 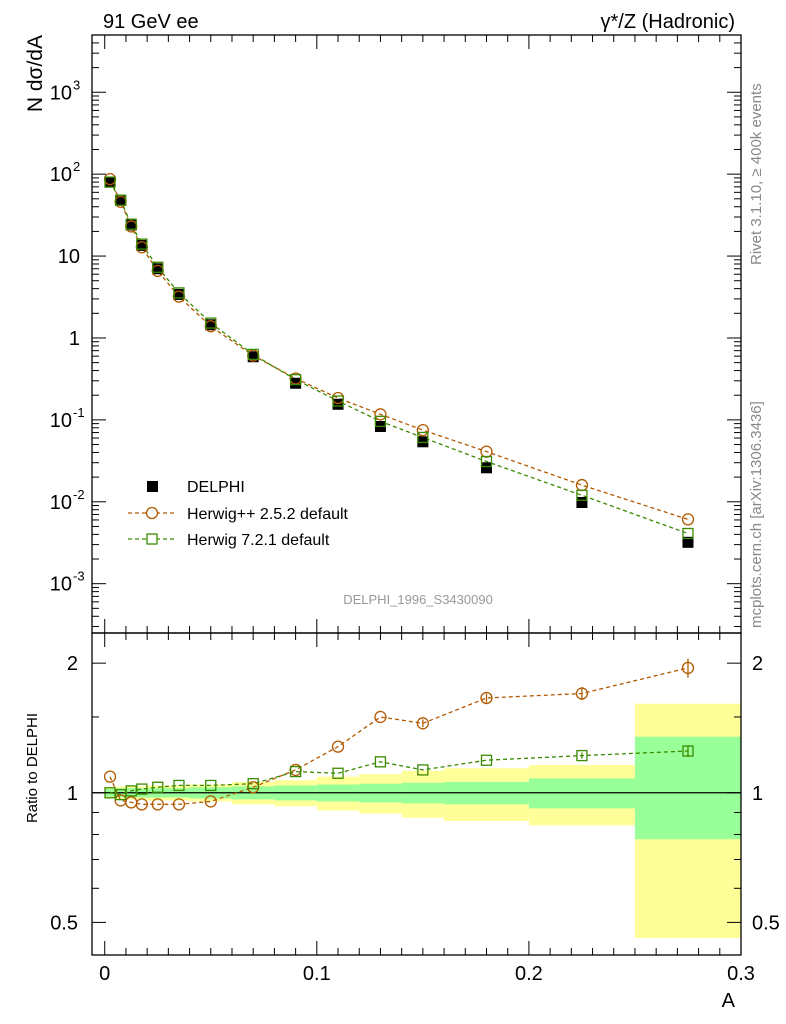 I want to click on ratio-y-tick-label: 2, so click(x=72, y=664).